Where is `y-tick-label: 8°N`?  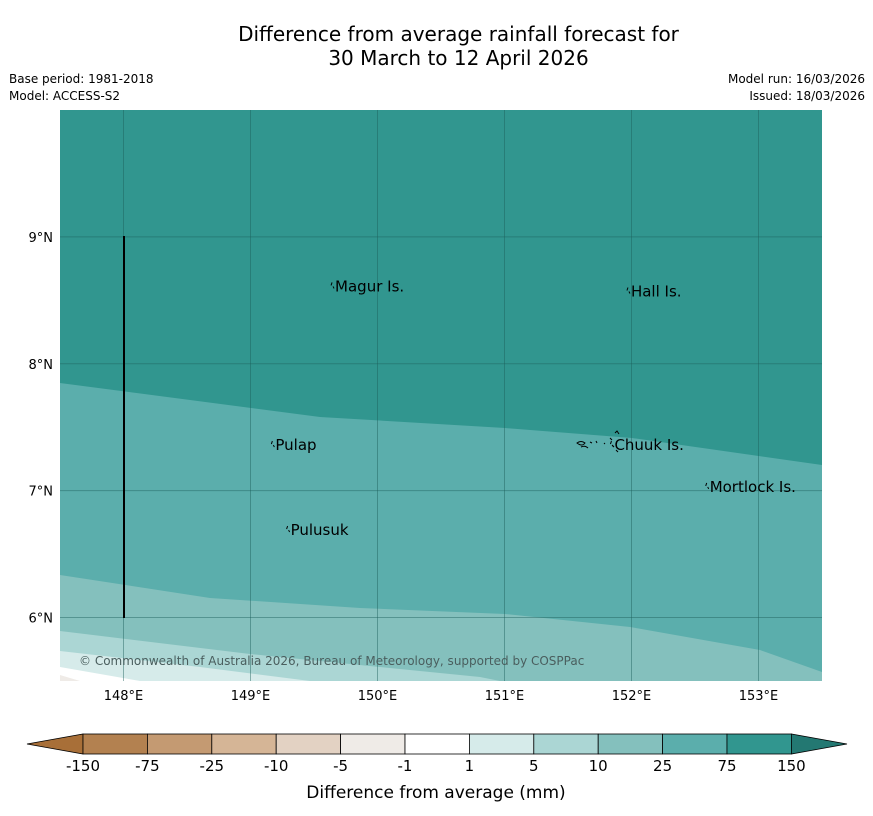
y-tick-label: 8°N is located at coordinates (41, 365).